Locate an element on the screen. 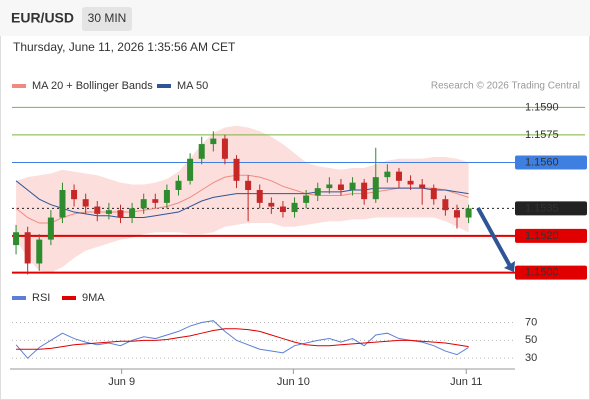 This screenshot has height=400, width=590. y-tick-label: 30 is located at coordinates (531, 358).